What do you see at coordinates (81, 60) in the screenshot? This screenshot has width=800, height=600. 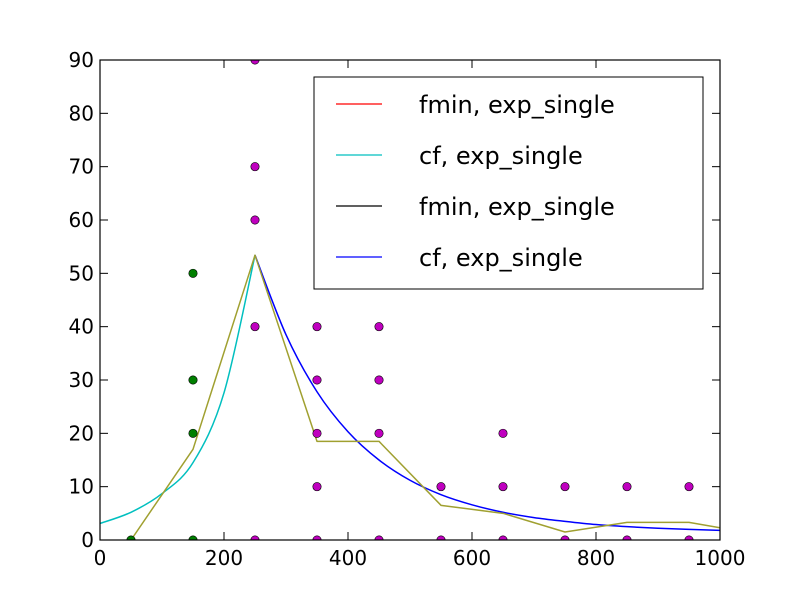 I see `y-tick-label: 90` at bounding box center [81, 60].